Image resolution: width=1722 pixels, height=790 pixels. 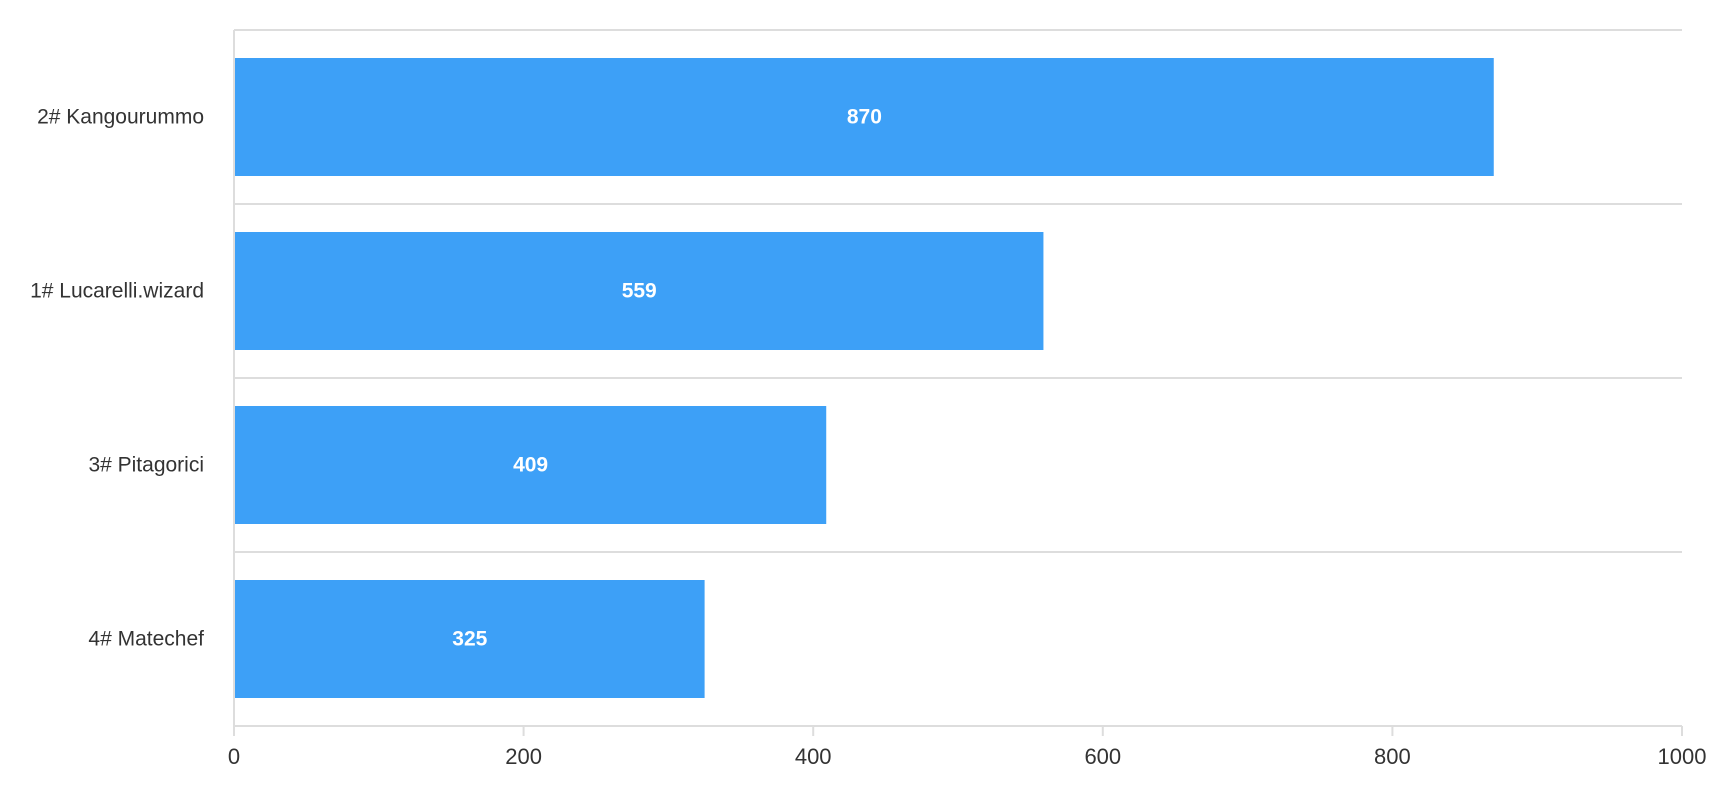 I want to click on data-label: 870, so click(x=864, y=117).